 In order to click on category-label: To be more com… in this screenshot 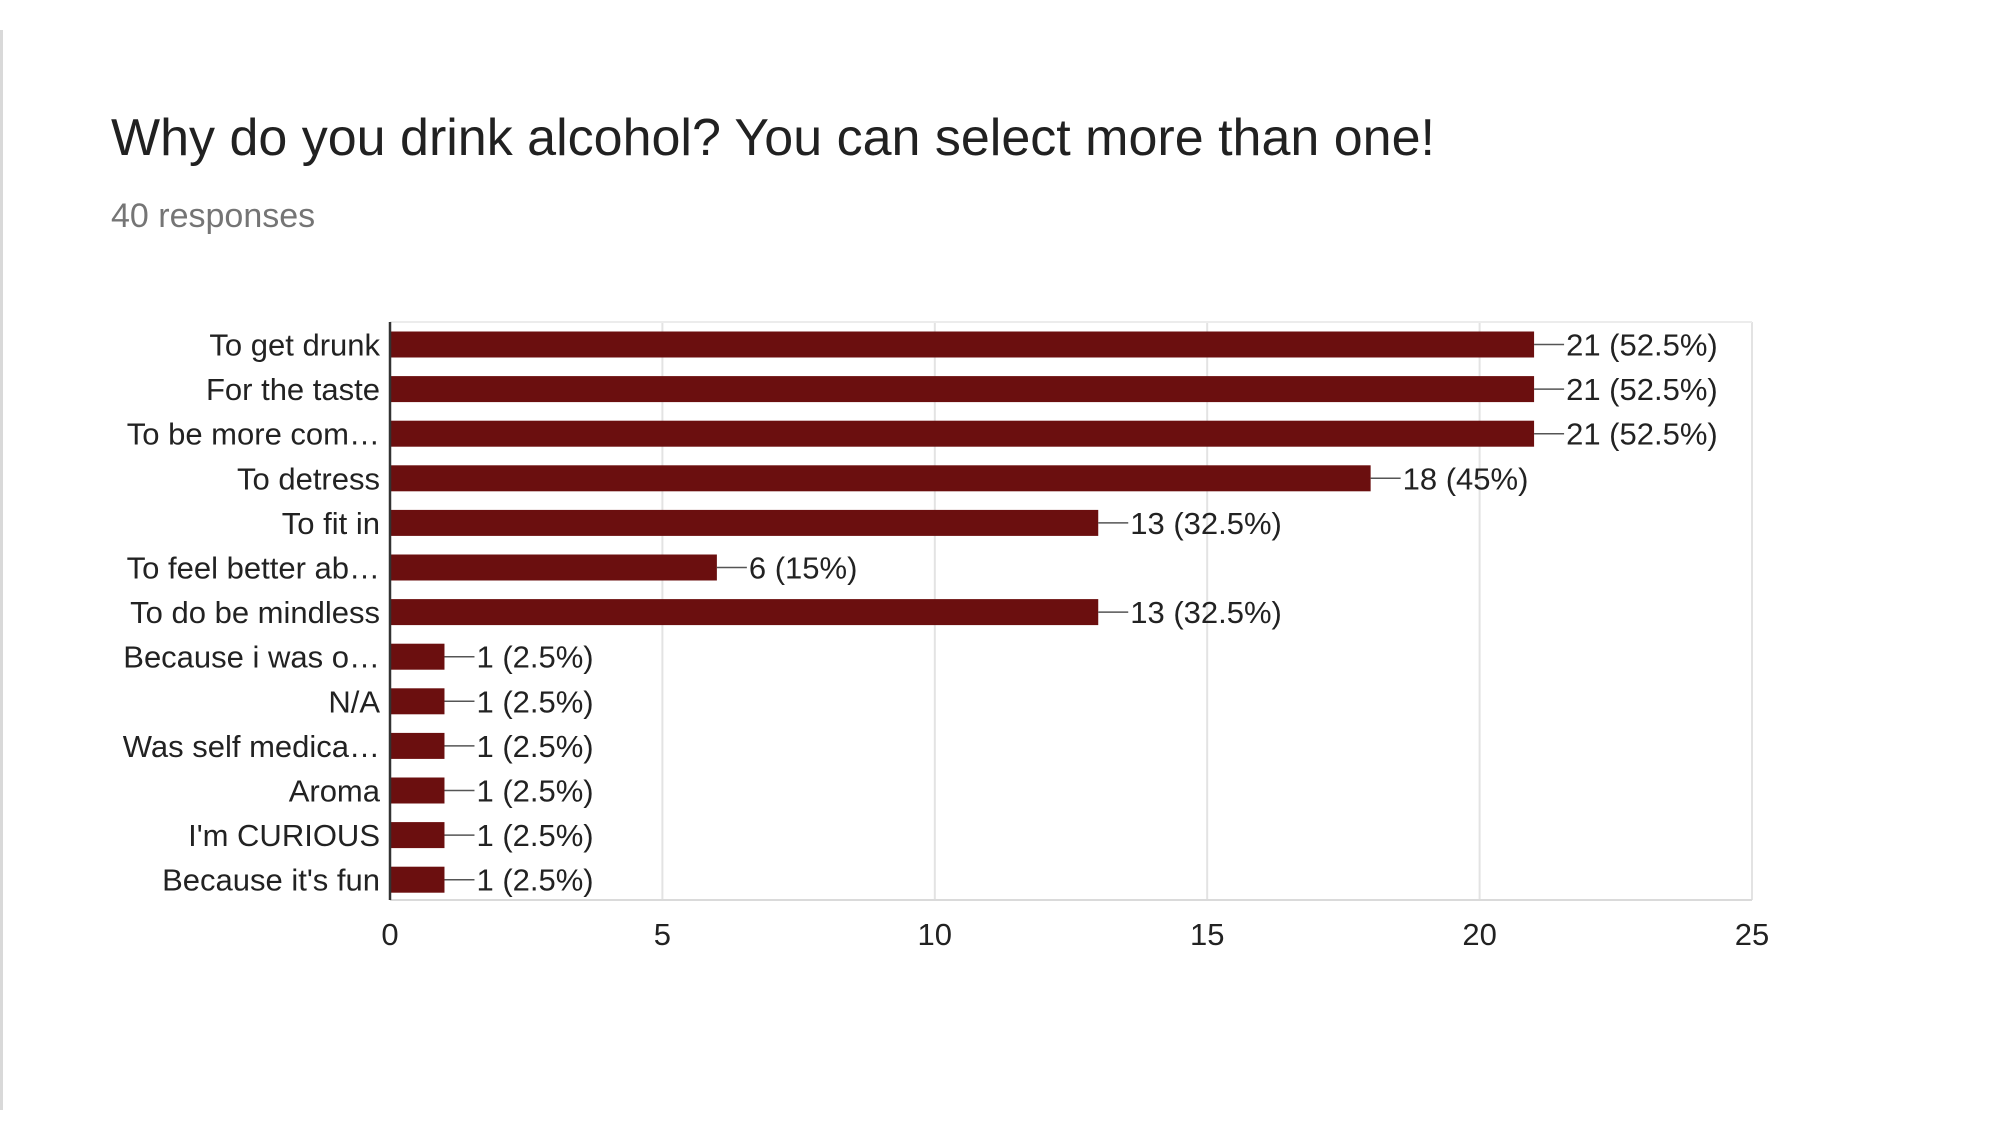, I will do `click(253, 434)`.